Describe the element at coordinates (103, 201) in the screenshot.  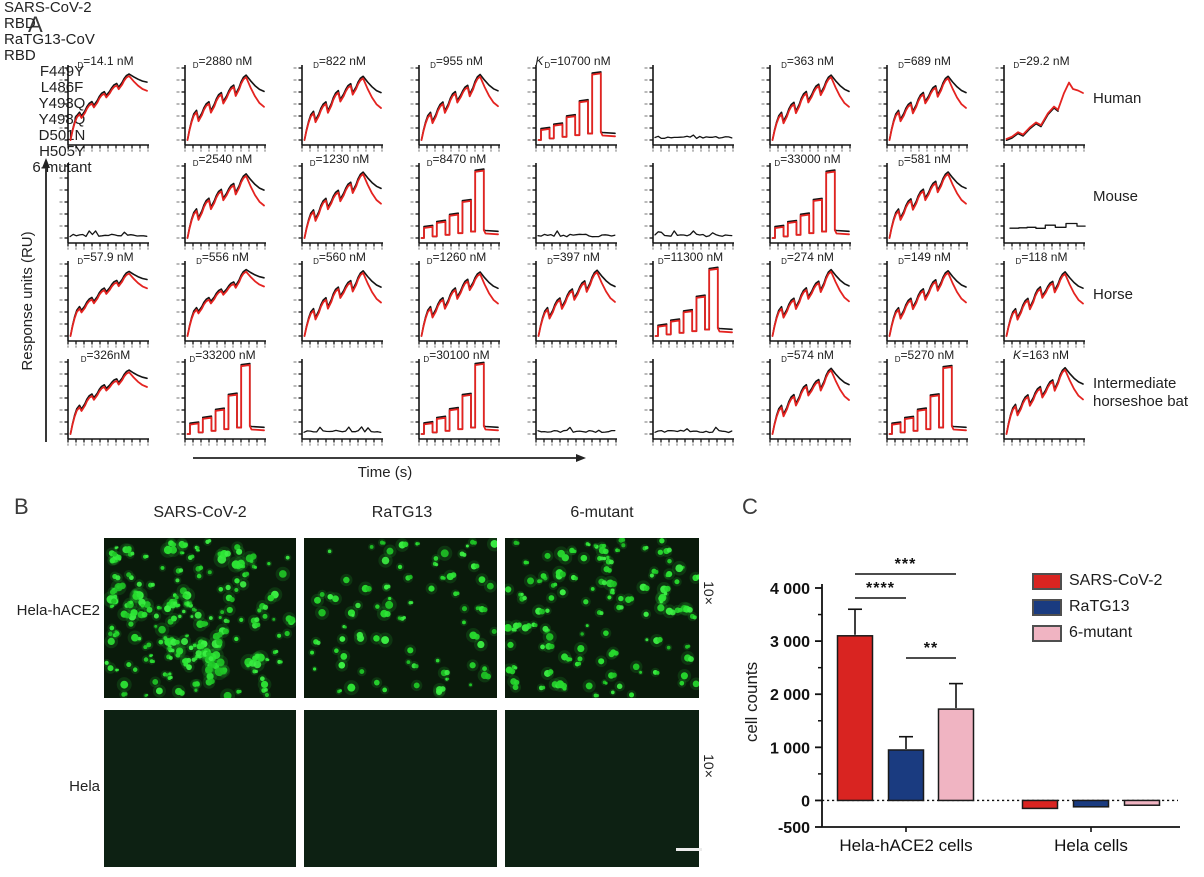
I see `sensorgram-cell` at that location.